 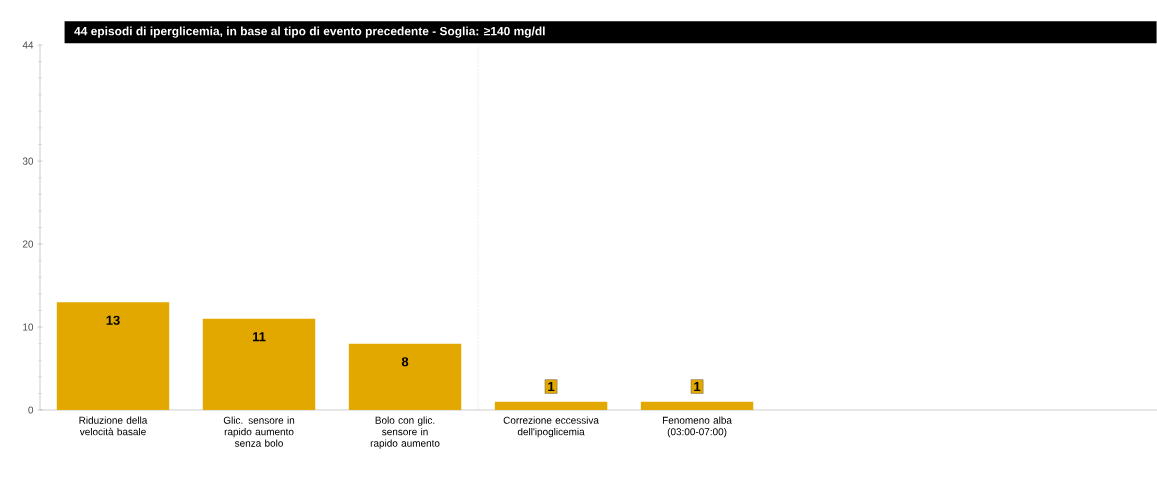 I want to click on data-label: 11, so click(x=259, y=337).